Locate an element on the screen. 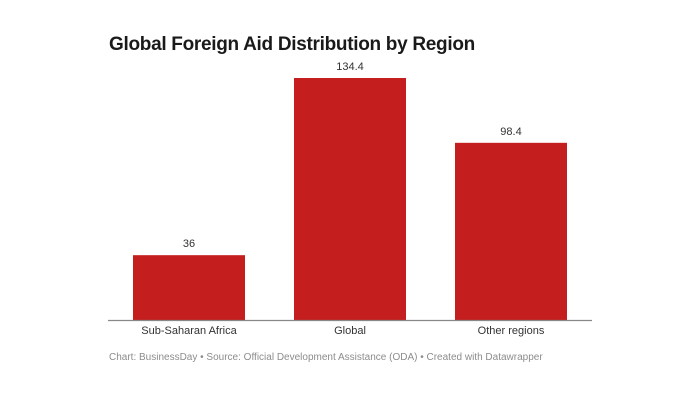 This screenshot has height=400, width=700. bar-sub-saharan-africa is located at coordinates (189, 287).